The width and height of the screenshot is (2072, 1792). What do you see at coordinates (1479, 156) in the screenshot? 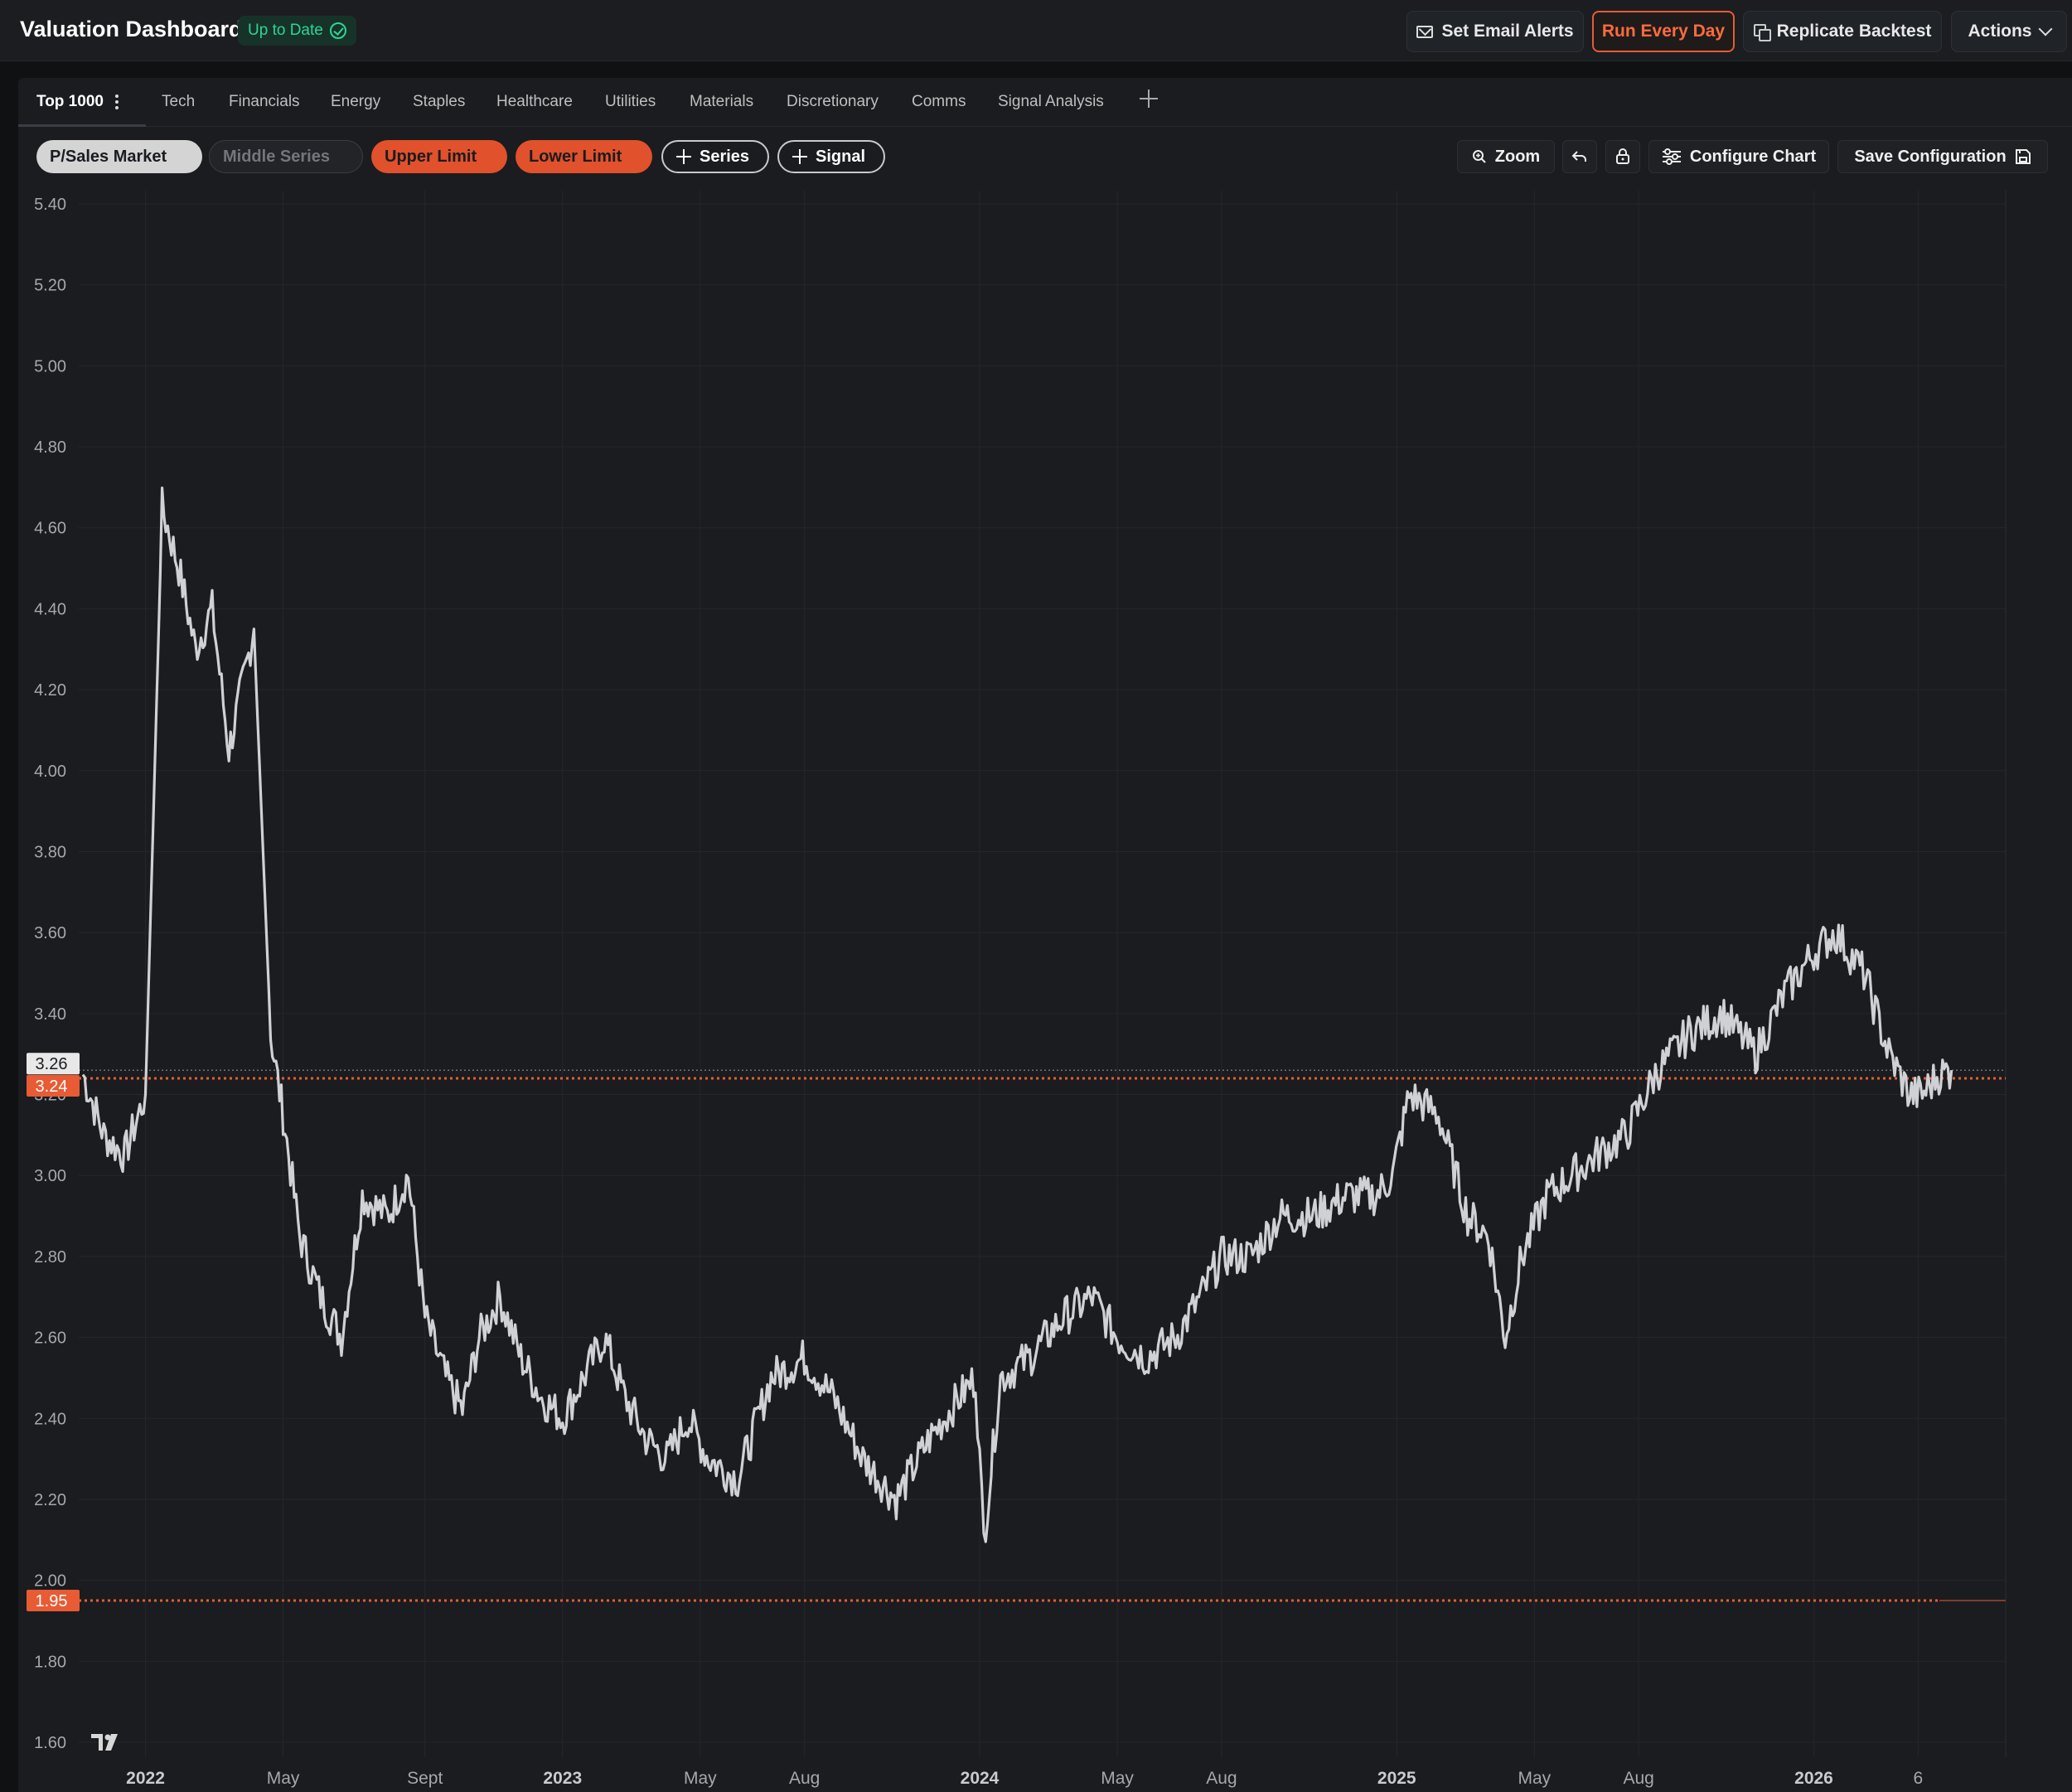
I see `zoom-icon` at bounding box center [1479, 156].